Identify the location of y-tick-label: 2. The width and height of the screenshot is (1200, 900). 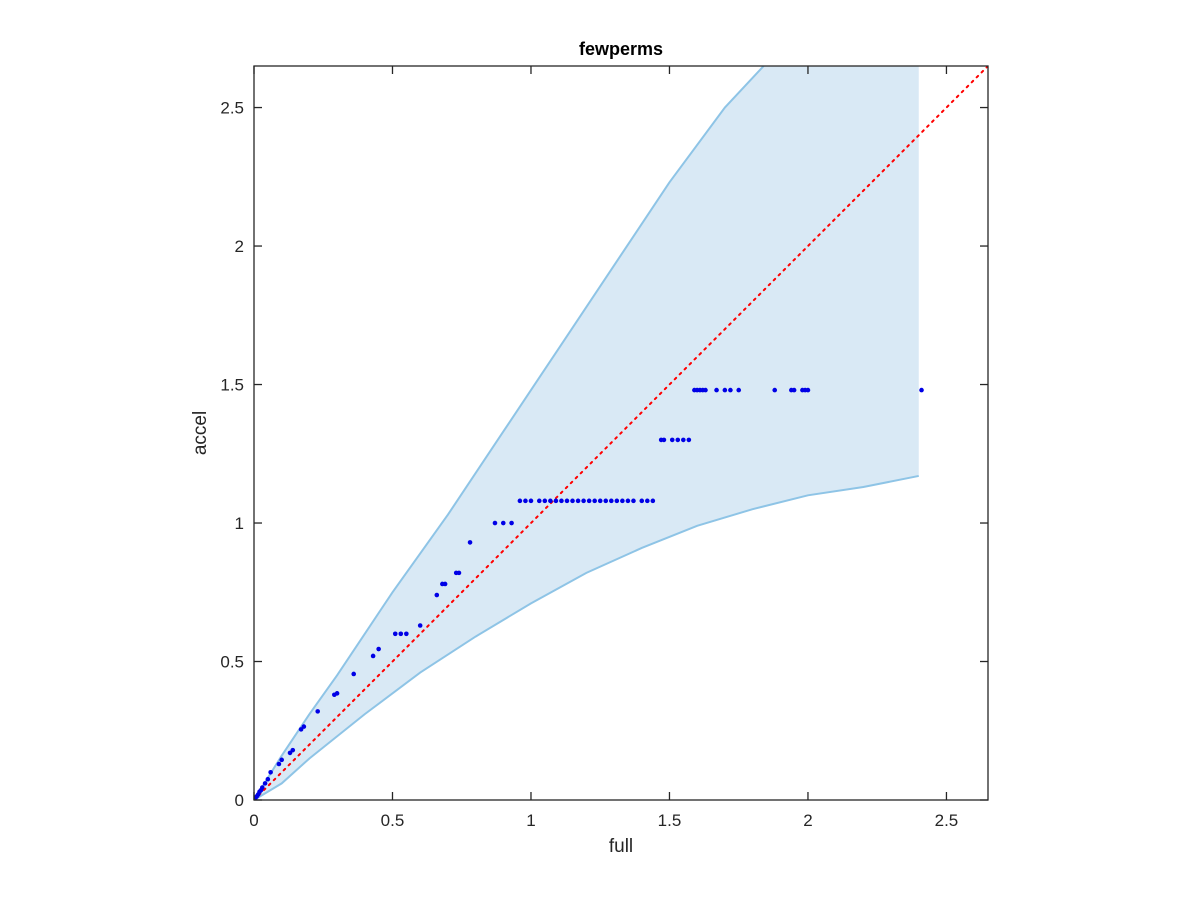
(239, 246).